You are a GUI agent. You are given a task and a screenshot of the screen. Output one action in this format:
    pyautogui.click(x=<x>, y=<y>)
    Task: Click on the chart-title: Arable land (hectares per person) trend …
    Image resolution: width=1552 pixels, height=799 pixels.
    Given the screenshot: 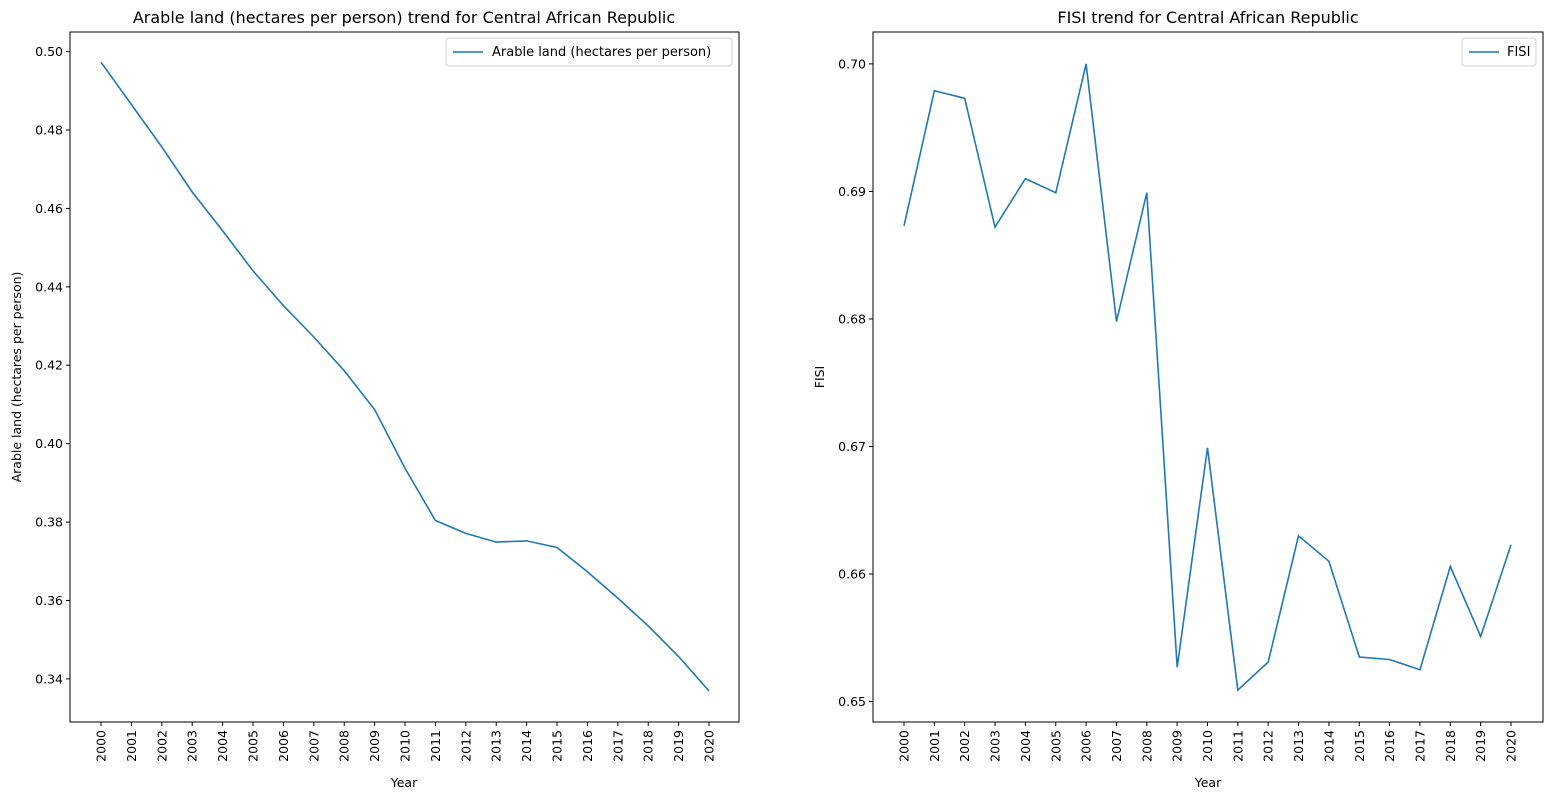 What is the action you would take?
    pyautogui.click(x=404, y=17)
    